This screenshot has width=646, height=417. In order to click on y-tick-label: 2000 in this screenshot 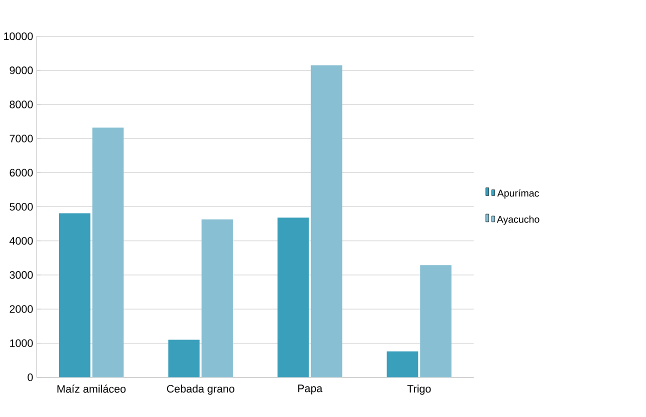, I will do `click(21, 309)`.